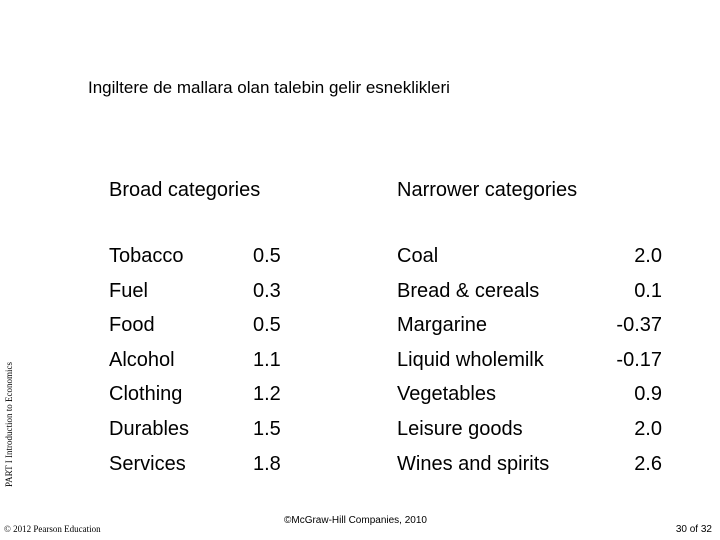 This screenshot has width=720, height=540. Describe the element at coordinates (639, 359) in the screenshot. I see `narrower-value: -0.17` at that location.